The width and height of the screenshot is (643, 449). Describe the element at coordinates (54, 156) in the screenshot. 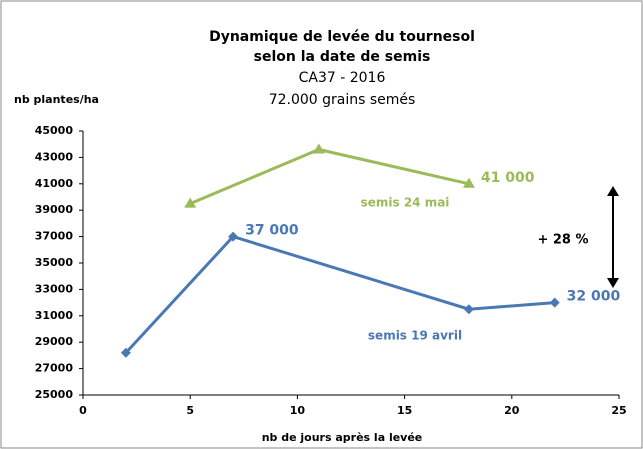

I see `y-tick-label: 43000` at that location.